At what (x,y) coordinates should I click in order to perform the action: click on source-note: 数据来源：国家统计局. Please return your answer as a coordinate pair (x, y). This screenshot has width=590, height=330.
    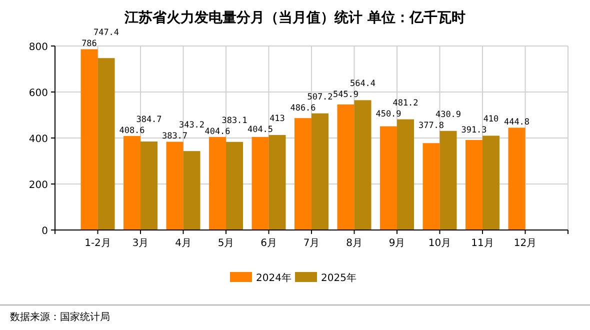
    Looking at the image, I should click on (60, 317).